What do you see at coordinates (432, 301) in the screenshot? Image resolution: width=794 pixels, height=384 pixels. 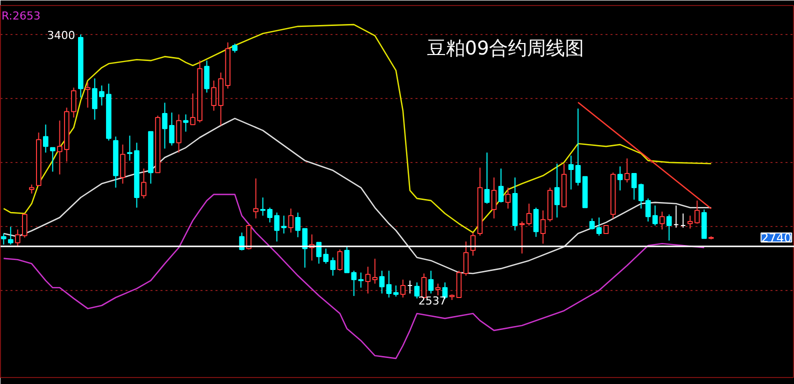 I see `annotation: 2537` at bounding box center [432, 301].